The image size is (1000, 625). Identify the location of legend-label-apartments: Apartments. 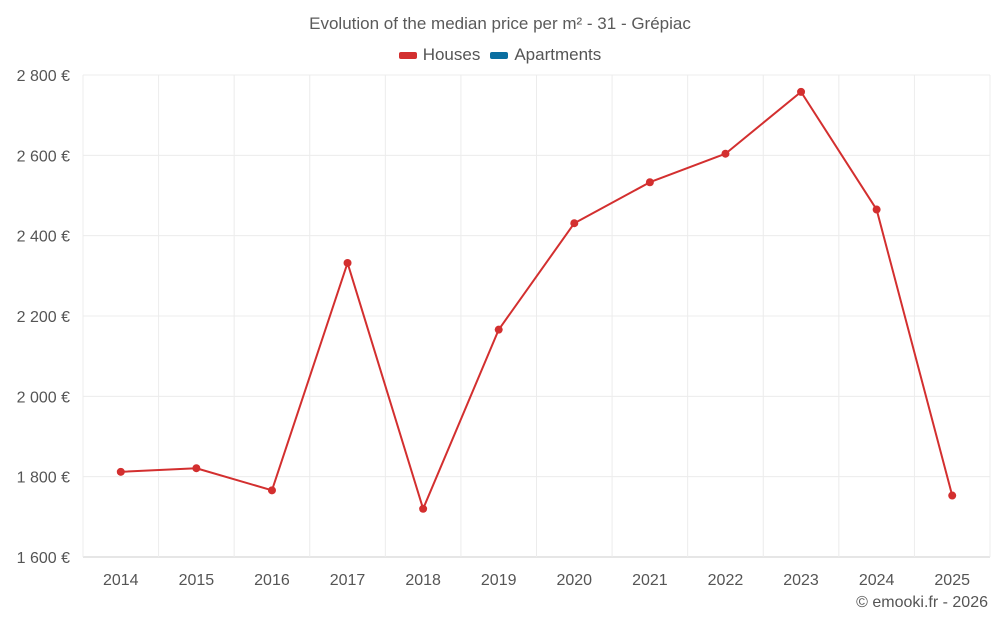
(558, 54).